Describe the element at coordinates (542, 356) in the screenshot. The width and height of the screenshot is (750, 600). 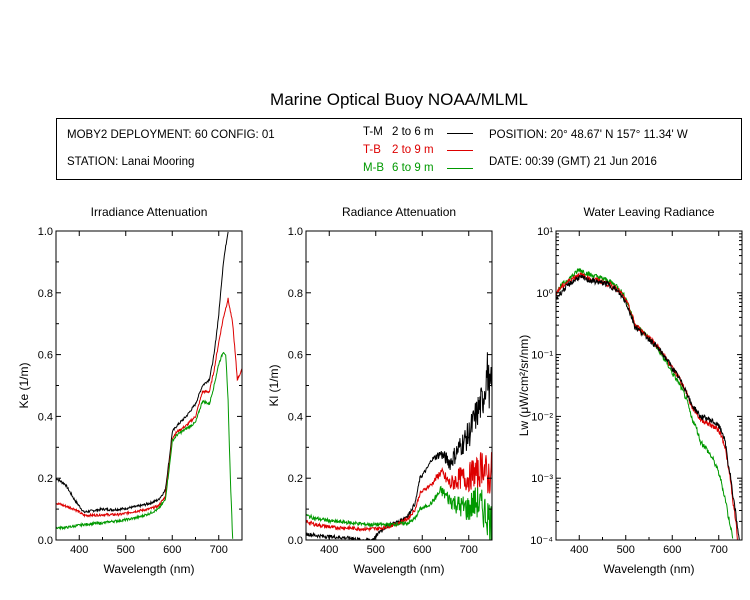
I see `y-tick-label: 10⁻¹` at that location.